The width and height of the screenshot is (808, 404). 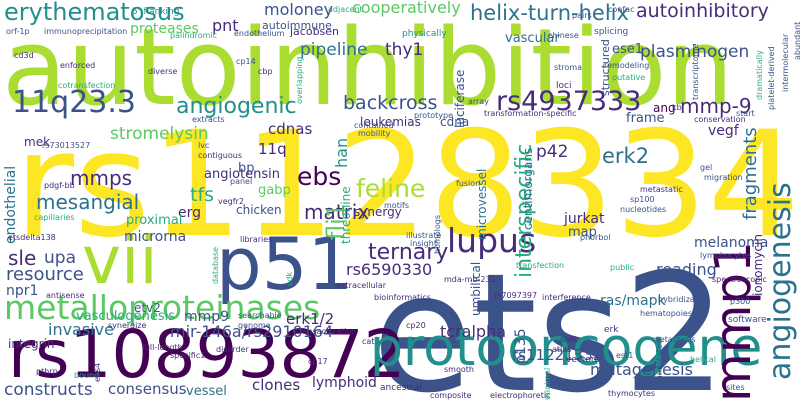 What do you see at coordinates (583, 360) in the screenshot?
I see `word-vectors: vectors` at bounding box center [583, 360].